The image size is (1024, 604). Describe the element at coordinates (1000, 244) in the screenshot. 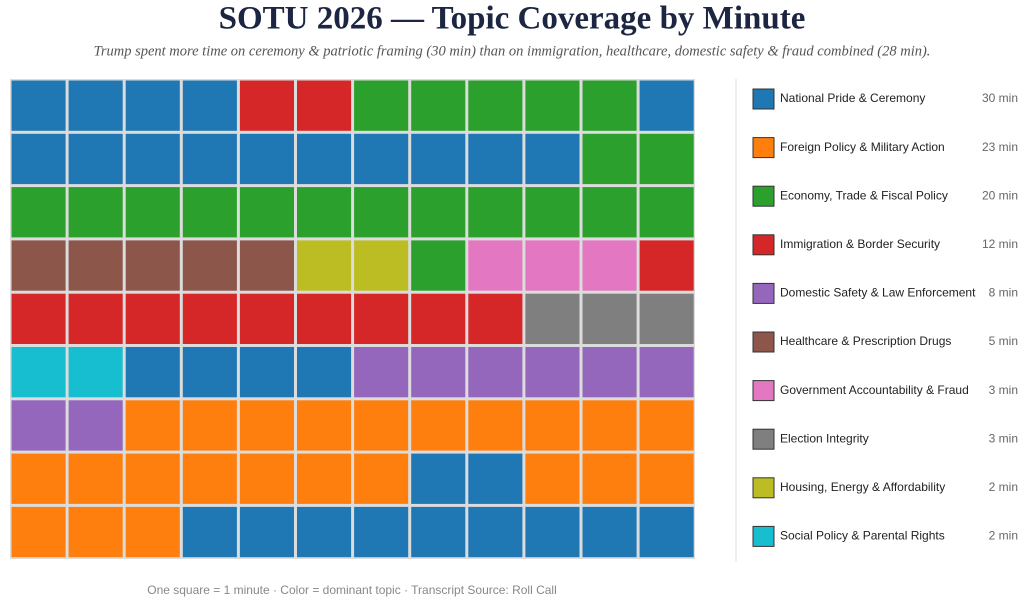

I see `legend-value: 12 min` at that location.